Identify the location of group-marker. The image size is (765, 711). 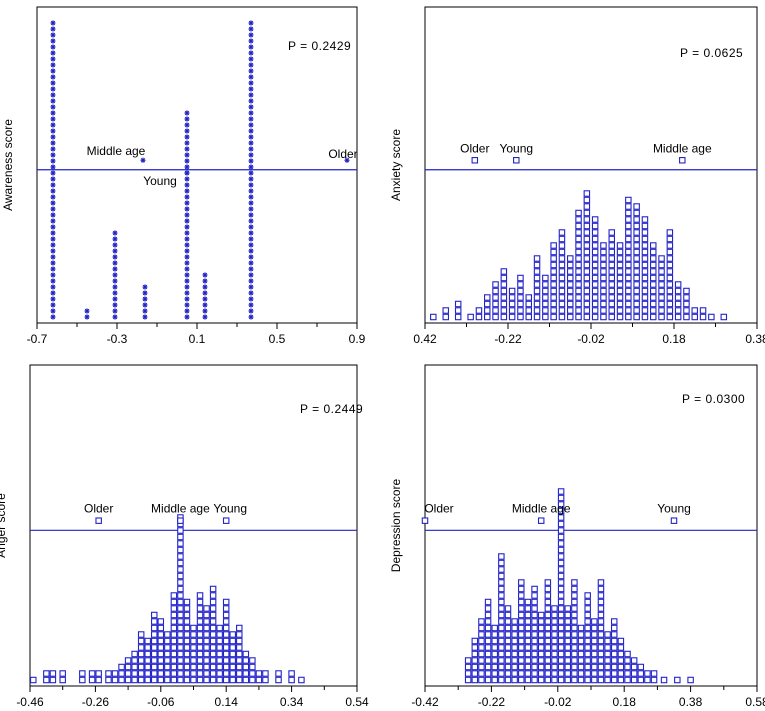
(98, 520).